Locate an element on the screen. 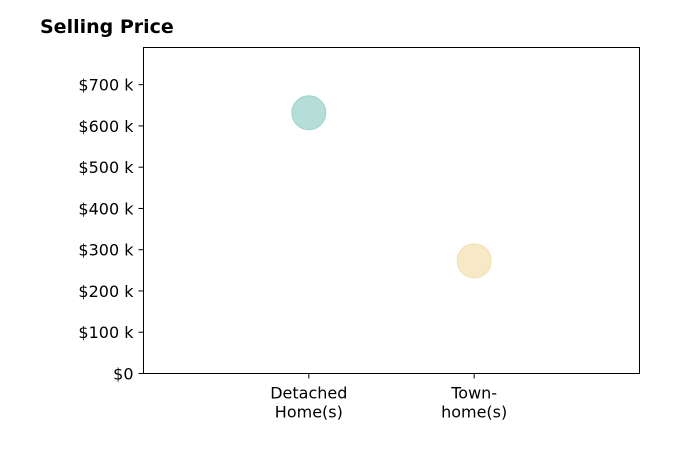 The height and width of the screenshot is (462, 679). y-tick-label: $0 is located at coordinates (123, 374).